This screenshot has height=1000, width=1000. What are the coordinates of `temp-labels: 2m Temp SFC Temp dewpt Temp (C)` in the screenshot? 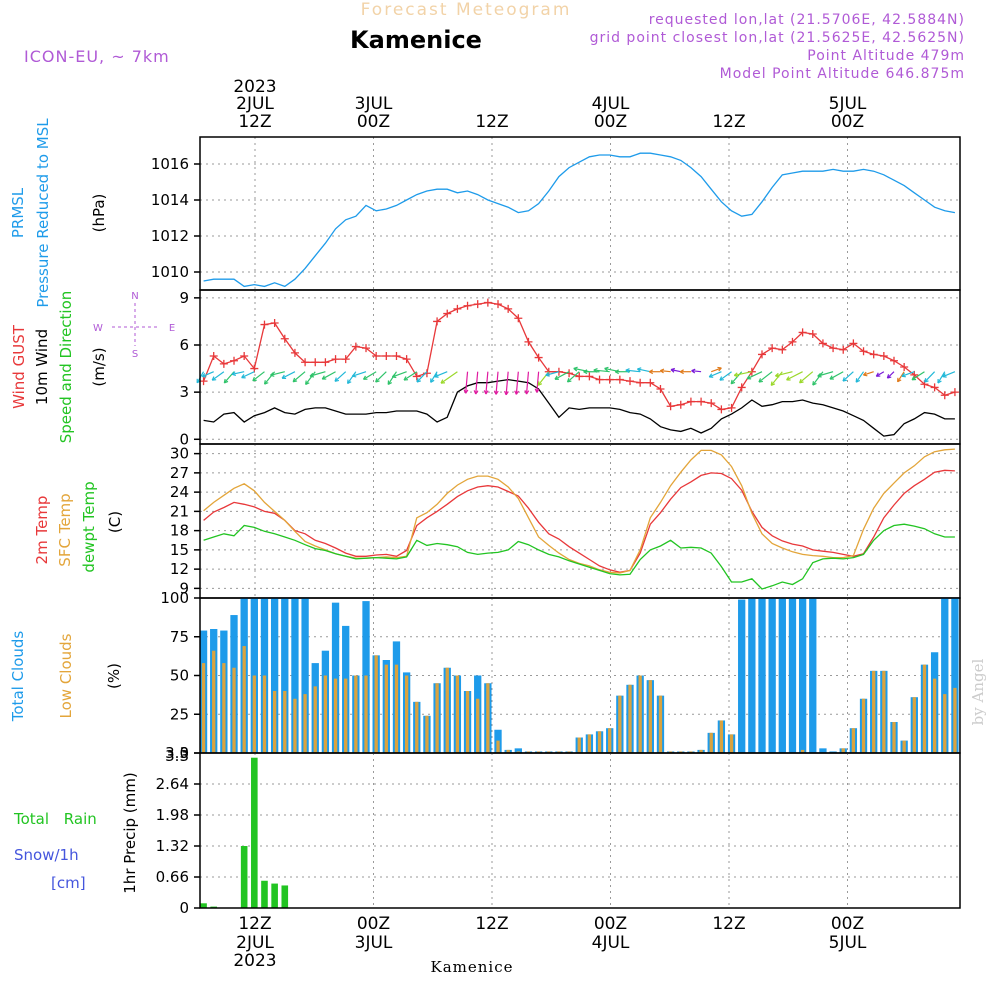 It's located at (78, 526).